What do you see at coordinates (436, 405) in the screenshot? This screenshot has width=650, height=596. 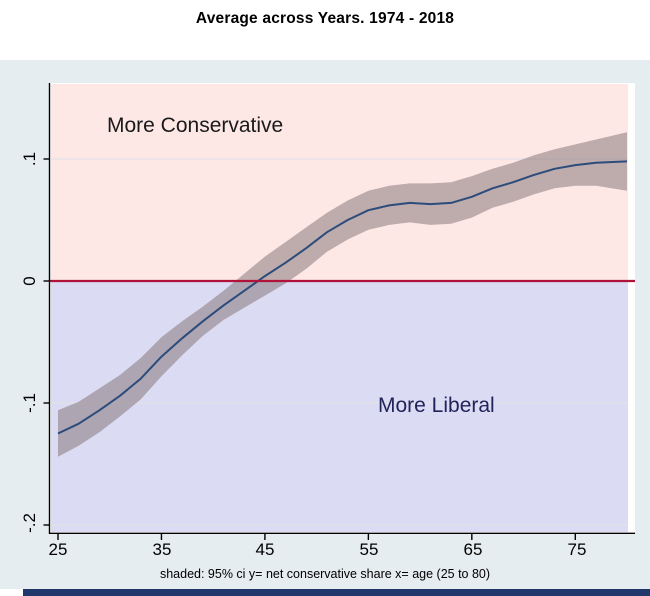 I see `annotation-more-liberal: More Liberal` at bounding box center [436, 405].